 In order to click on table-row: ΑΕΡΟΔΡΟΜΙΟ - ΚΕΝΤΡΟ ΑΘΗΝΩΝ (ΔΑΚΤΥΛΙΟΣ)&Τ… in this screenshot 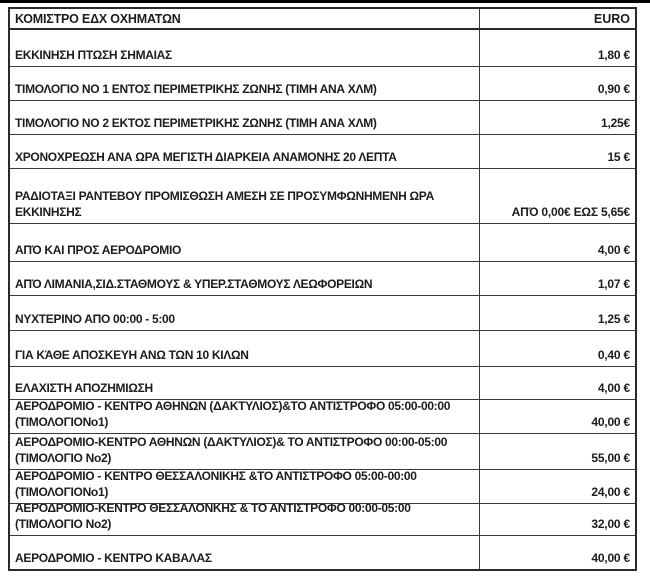, I will do `click(322, 417)`.